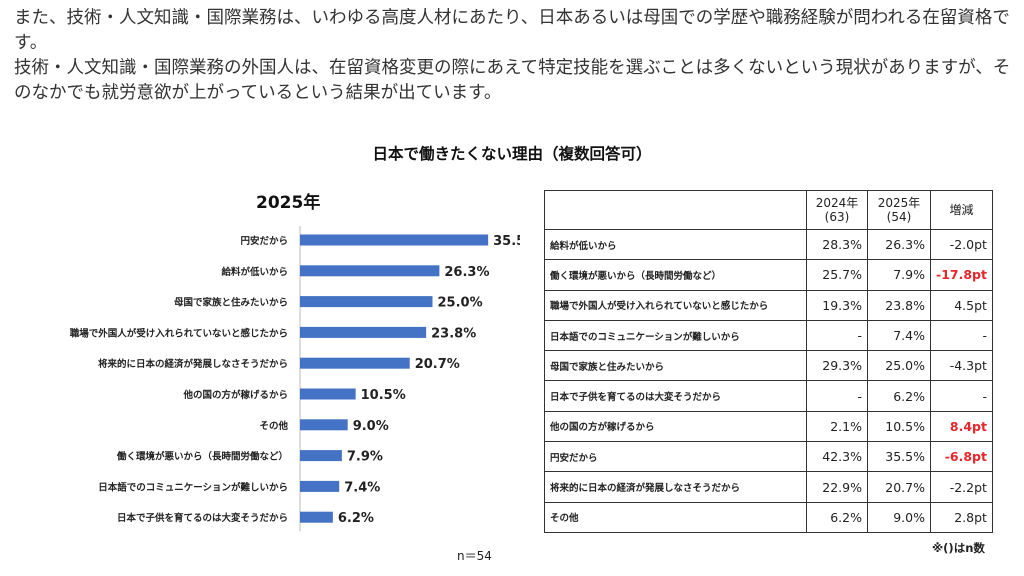  Describe the element at coordinates (179, 333) in the screenshot. I see `bar-category-label: 職場で外国人が受け入れられていないと感じたから` at that location.